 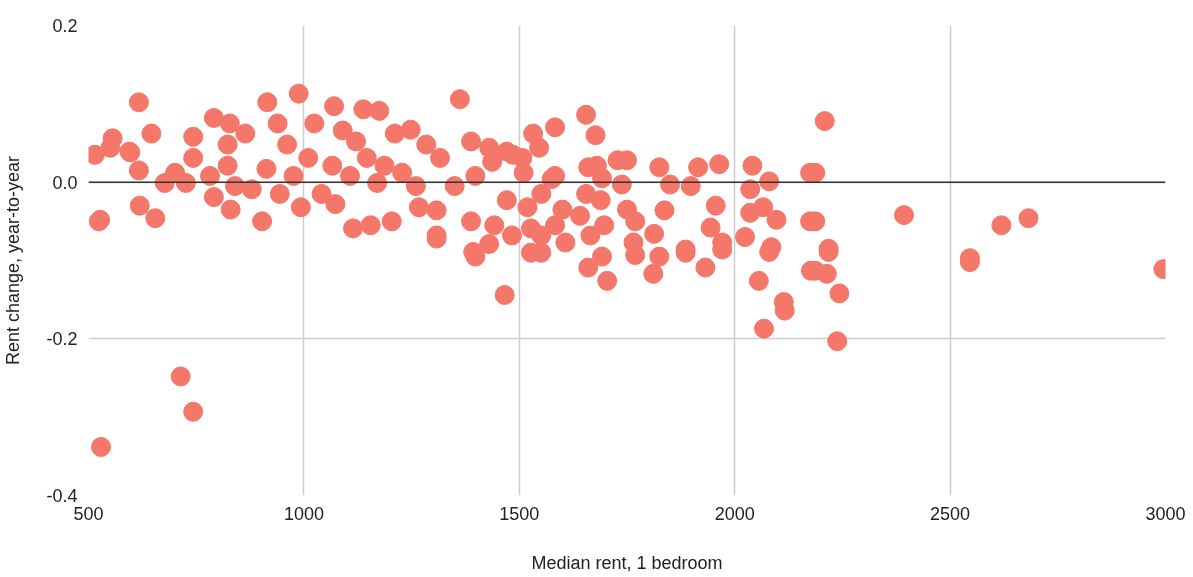 What do you see at coordinates (734, 513) in the screenshot?
I see `x-tick-label: 2000` at bounding box center [734, 513].